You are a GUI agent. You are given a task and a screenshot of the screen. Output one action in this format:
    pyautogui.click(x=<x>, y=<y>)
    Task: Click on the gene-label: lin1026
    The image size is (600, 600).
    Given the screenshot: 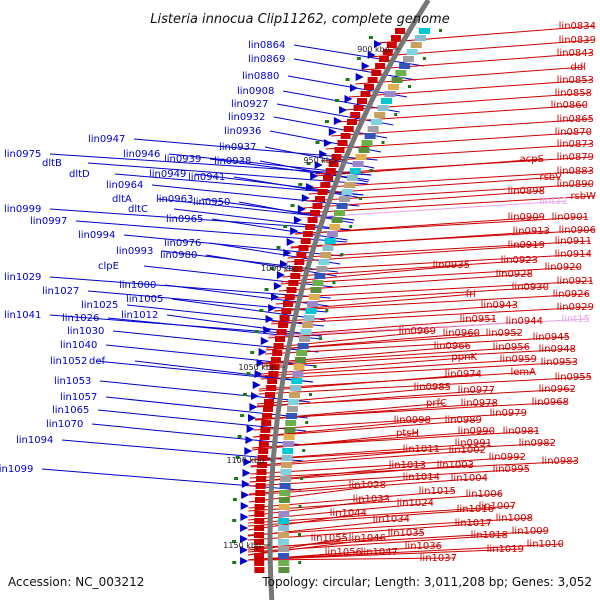 What is the action you would take?
    pyautogui.click(x=80, y=318)
    